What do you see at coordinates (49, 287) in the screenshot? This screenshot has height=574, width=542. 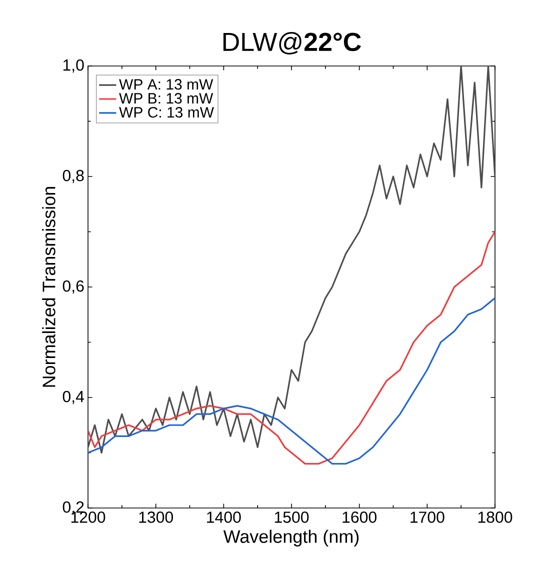 I see `y-axis-title: Normalized Transmission` at bounding box center [49, 287].